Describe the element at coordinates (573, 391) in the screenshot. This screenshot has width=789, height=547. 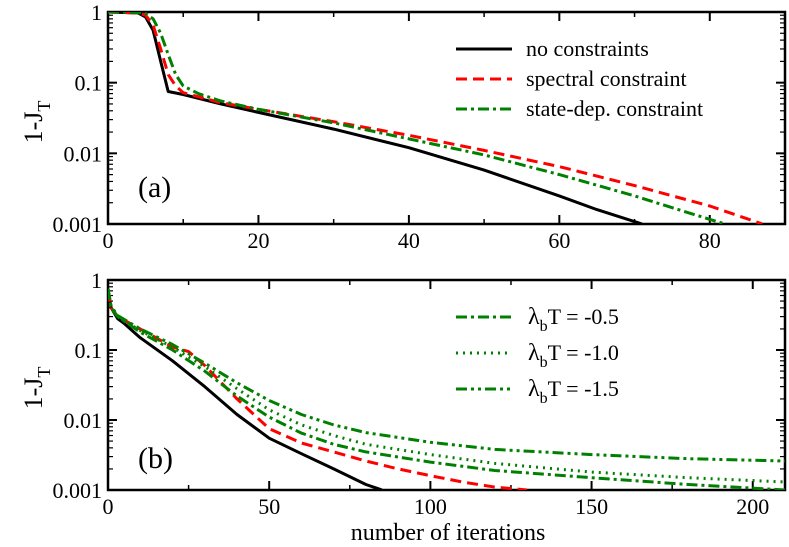
I see `legend-label: λbT = -1.5` at that location.